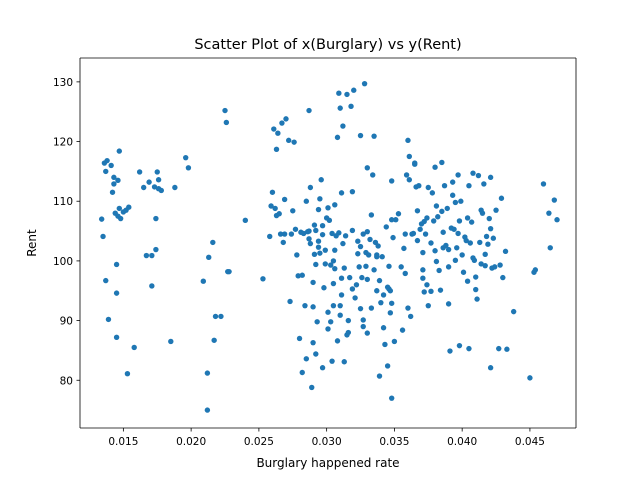 Image resolution: width=640 pixels, height=480 pixels. Describe the element at coordinates (123, 442) in the screenshot. I see `x-tick-label: 0.015` at that location.